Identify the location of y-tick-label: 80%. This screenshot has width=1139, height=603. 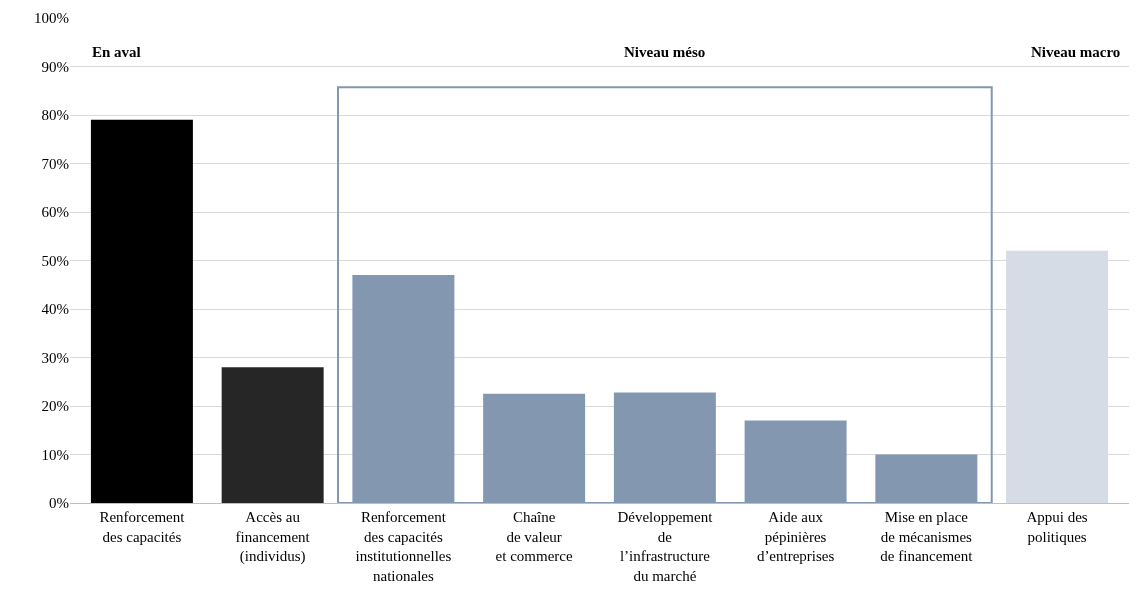
(55, 115).